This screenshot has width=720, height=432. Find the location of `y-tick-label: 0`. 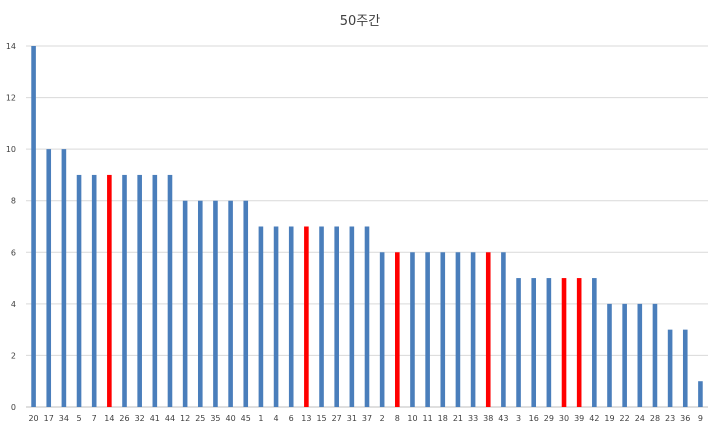

y-tick-label: 0 is located at coordinates (13, 407).